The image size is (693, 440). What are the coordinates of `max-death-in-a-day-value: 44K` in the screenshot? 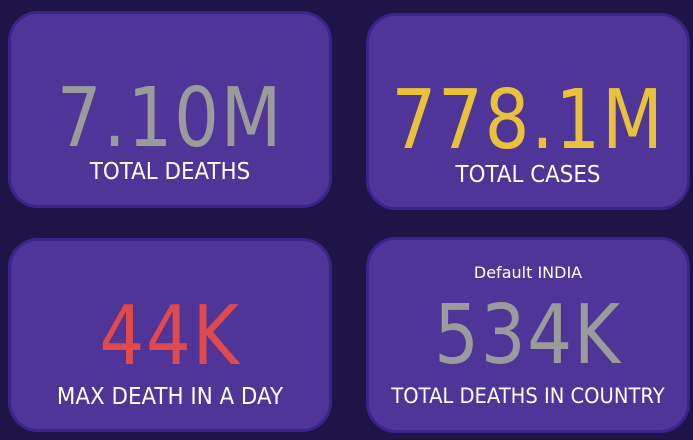 It's located at (170, 336).